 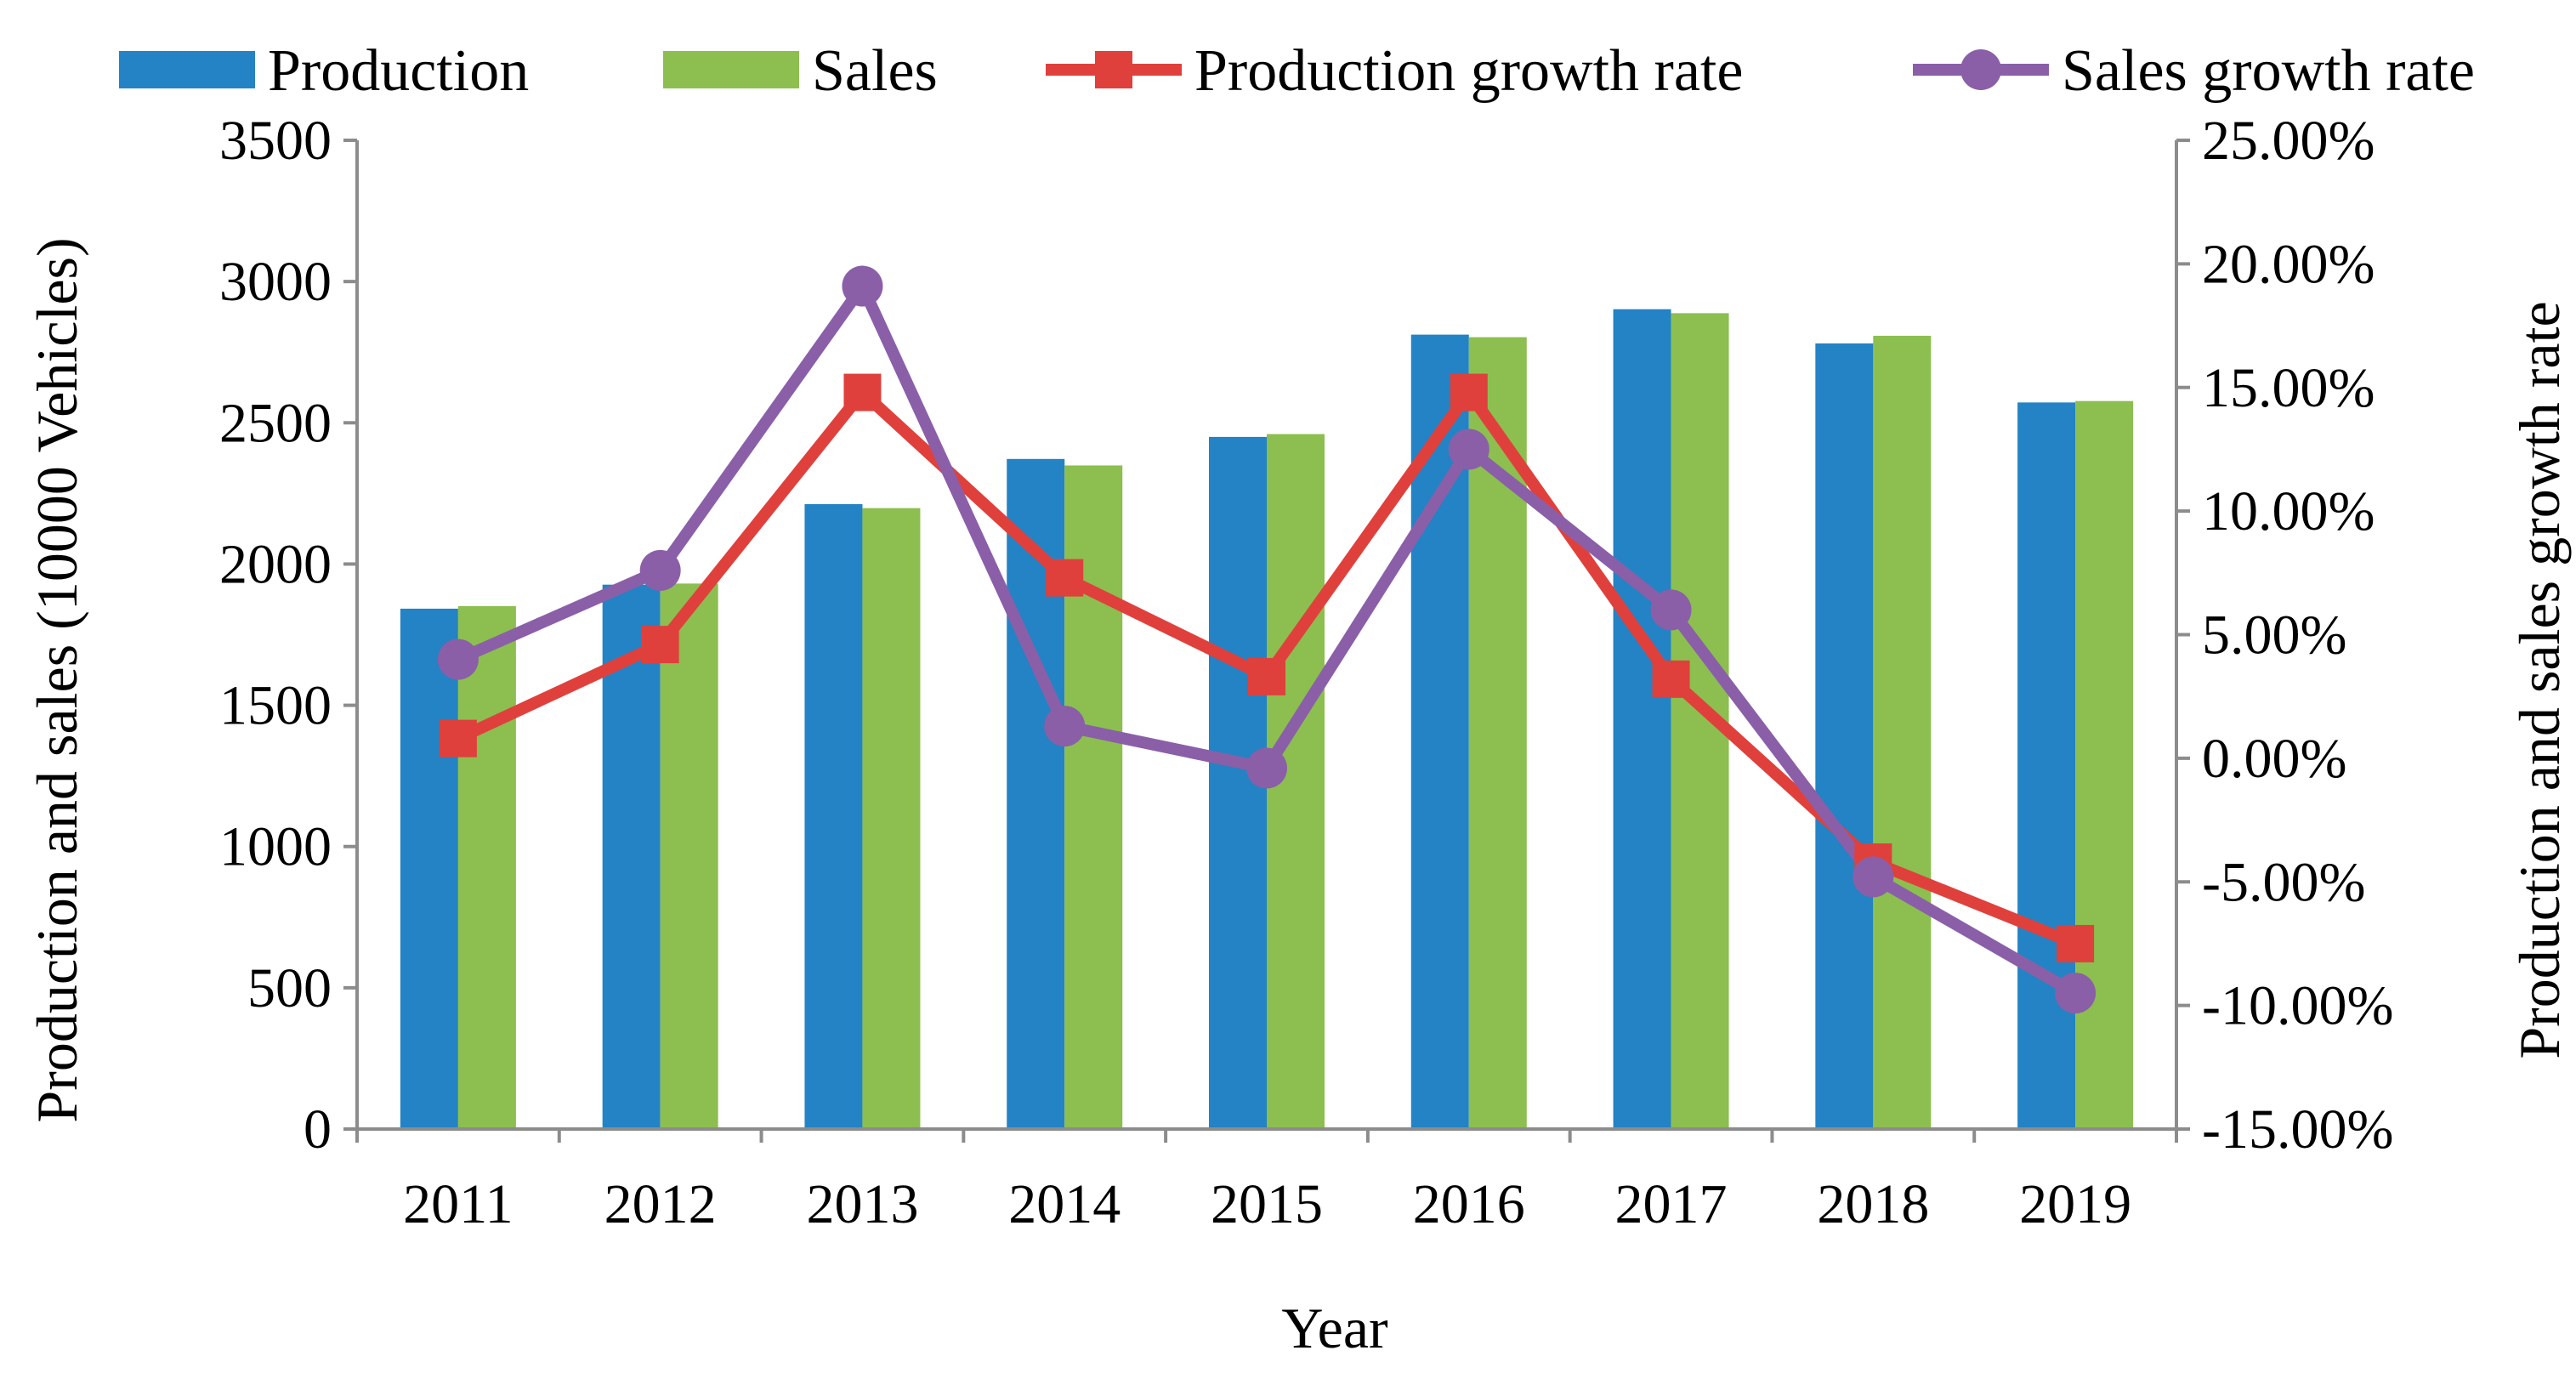 What do you see at coordinates (2274, 636) in the screenshot?
I see `y2-tick-label-5-00: 5.00%` at bounding box center [2274, 636].